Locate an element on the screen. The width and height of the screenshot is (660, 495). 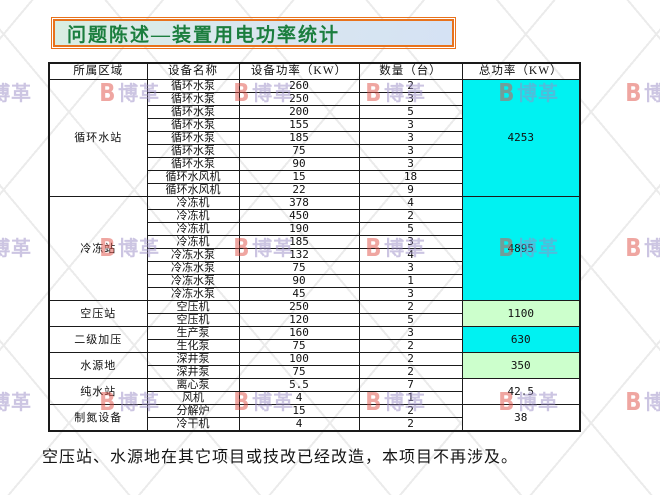
total-power-cell: 4895 is located at coordinates (521, 248).